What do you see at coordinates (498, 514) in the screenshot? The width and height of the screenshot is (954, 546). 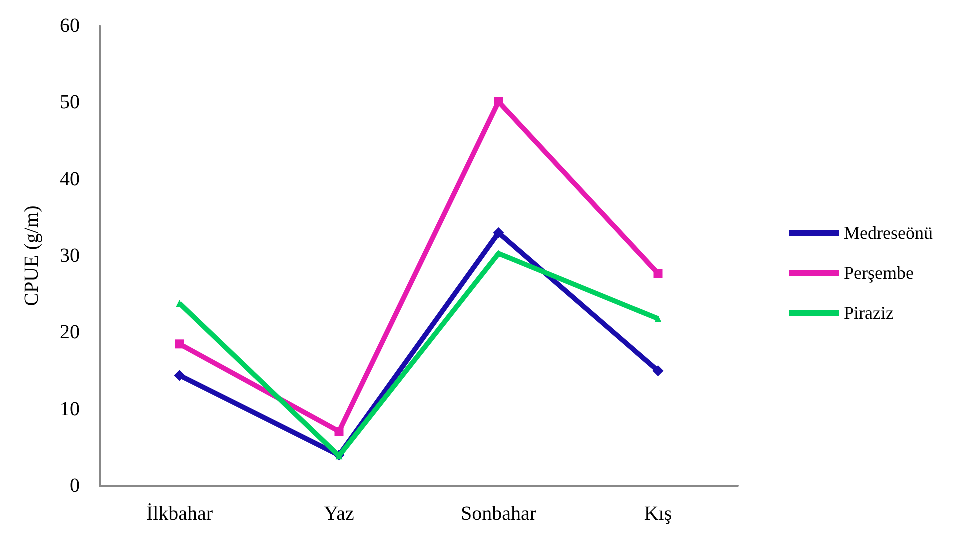 I see `x-tick-label: Sonbahar` at bounding box center [498, 514].